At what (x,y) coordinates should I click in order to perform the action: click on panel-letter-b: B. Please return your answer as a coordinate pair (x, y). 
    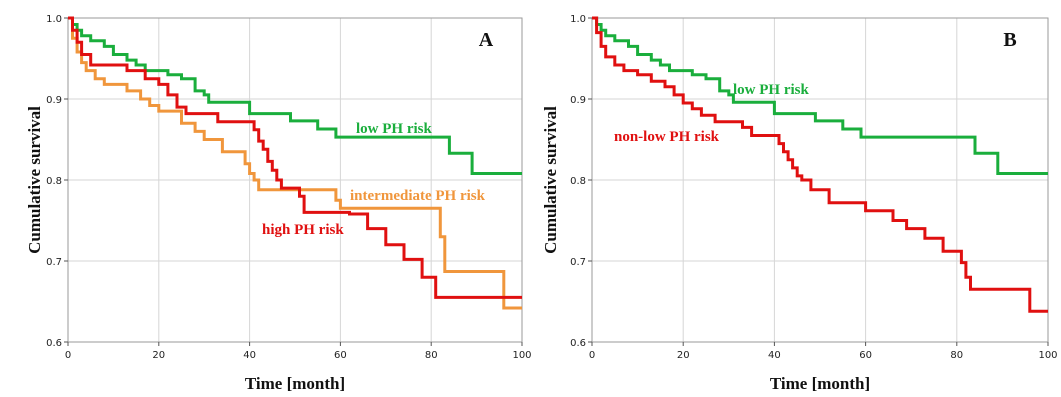
    Looking at the image, I should click on (1009, 40).